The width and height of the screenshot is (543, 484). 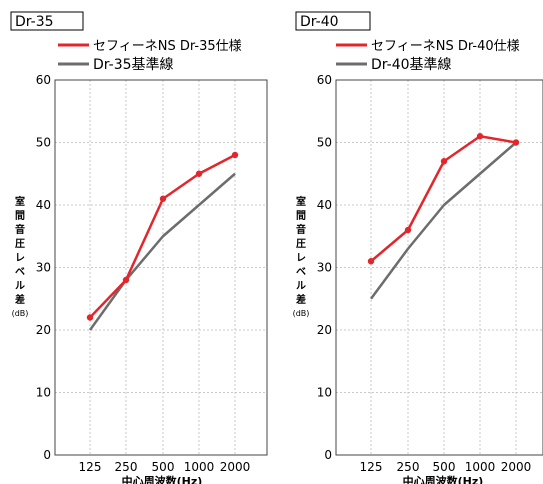 What do you see at coordinates (34, 22) in the screenshot?
I see `chart-title: Dr-35` at bounding box center [34, 22].